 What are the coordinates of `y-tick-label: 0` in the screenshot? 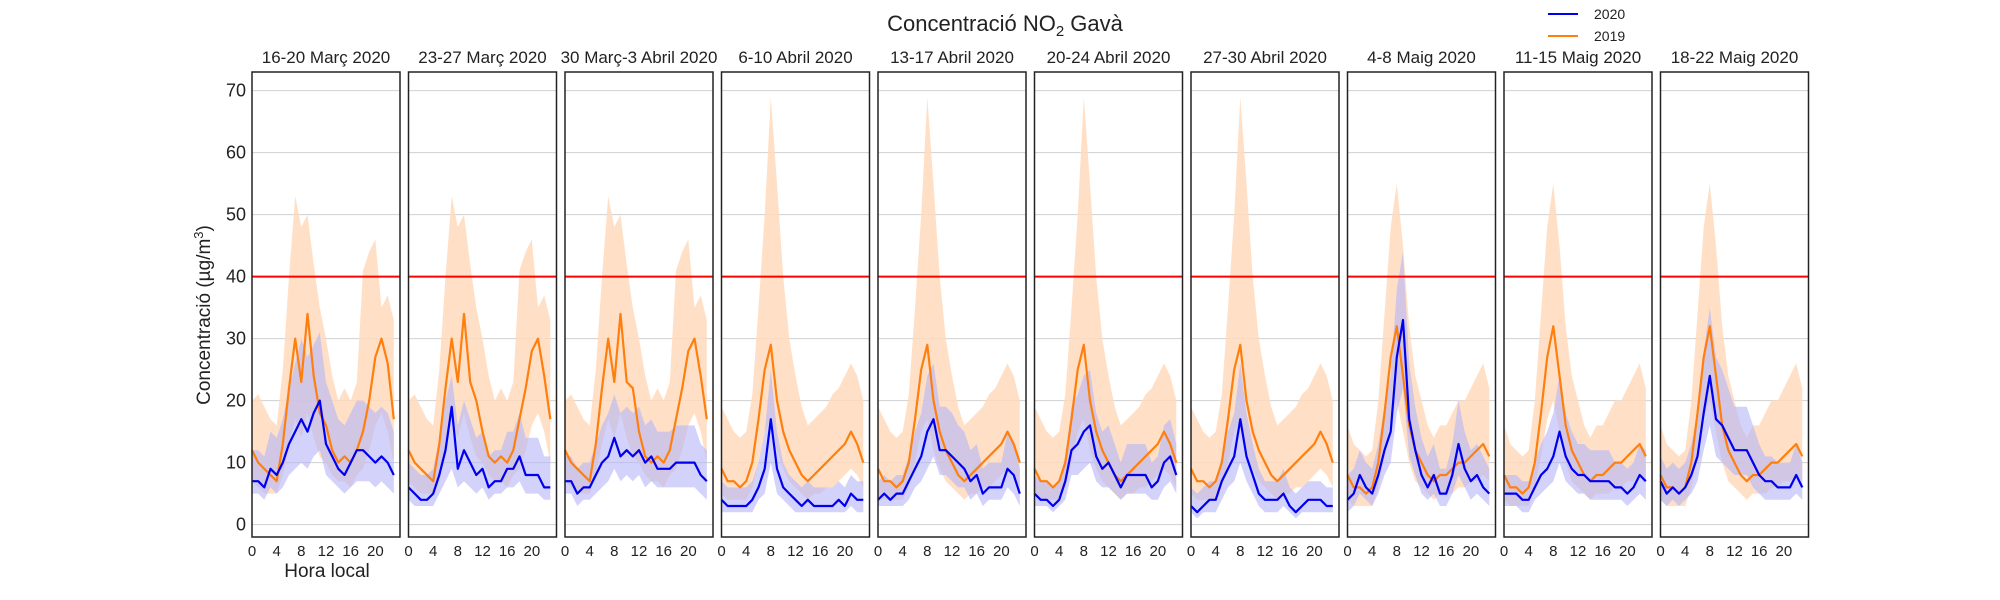 It's located at (241, 525).